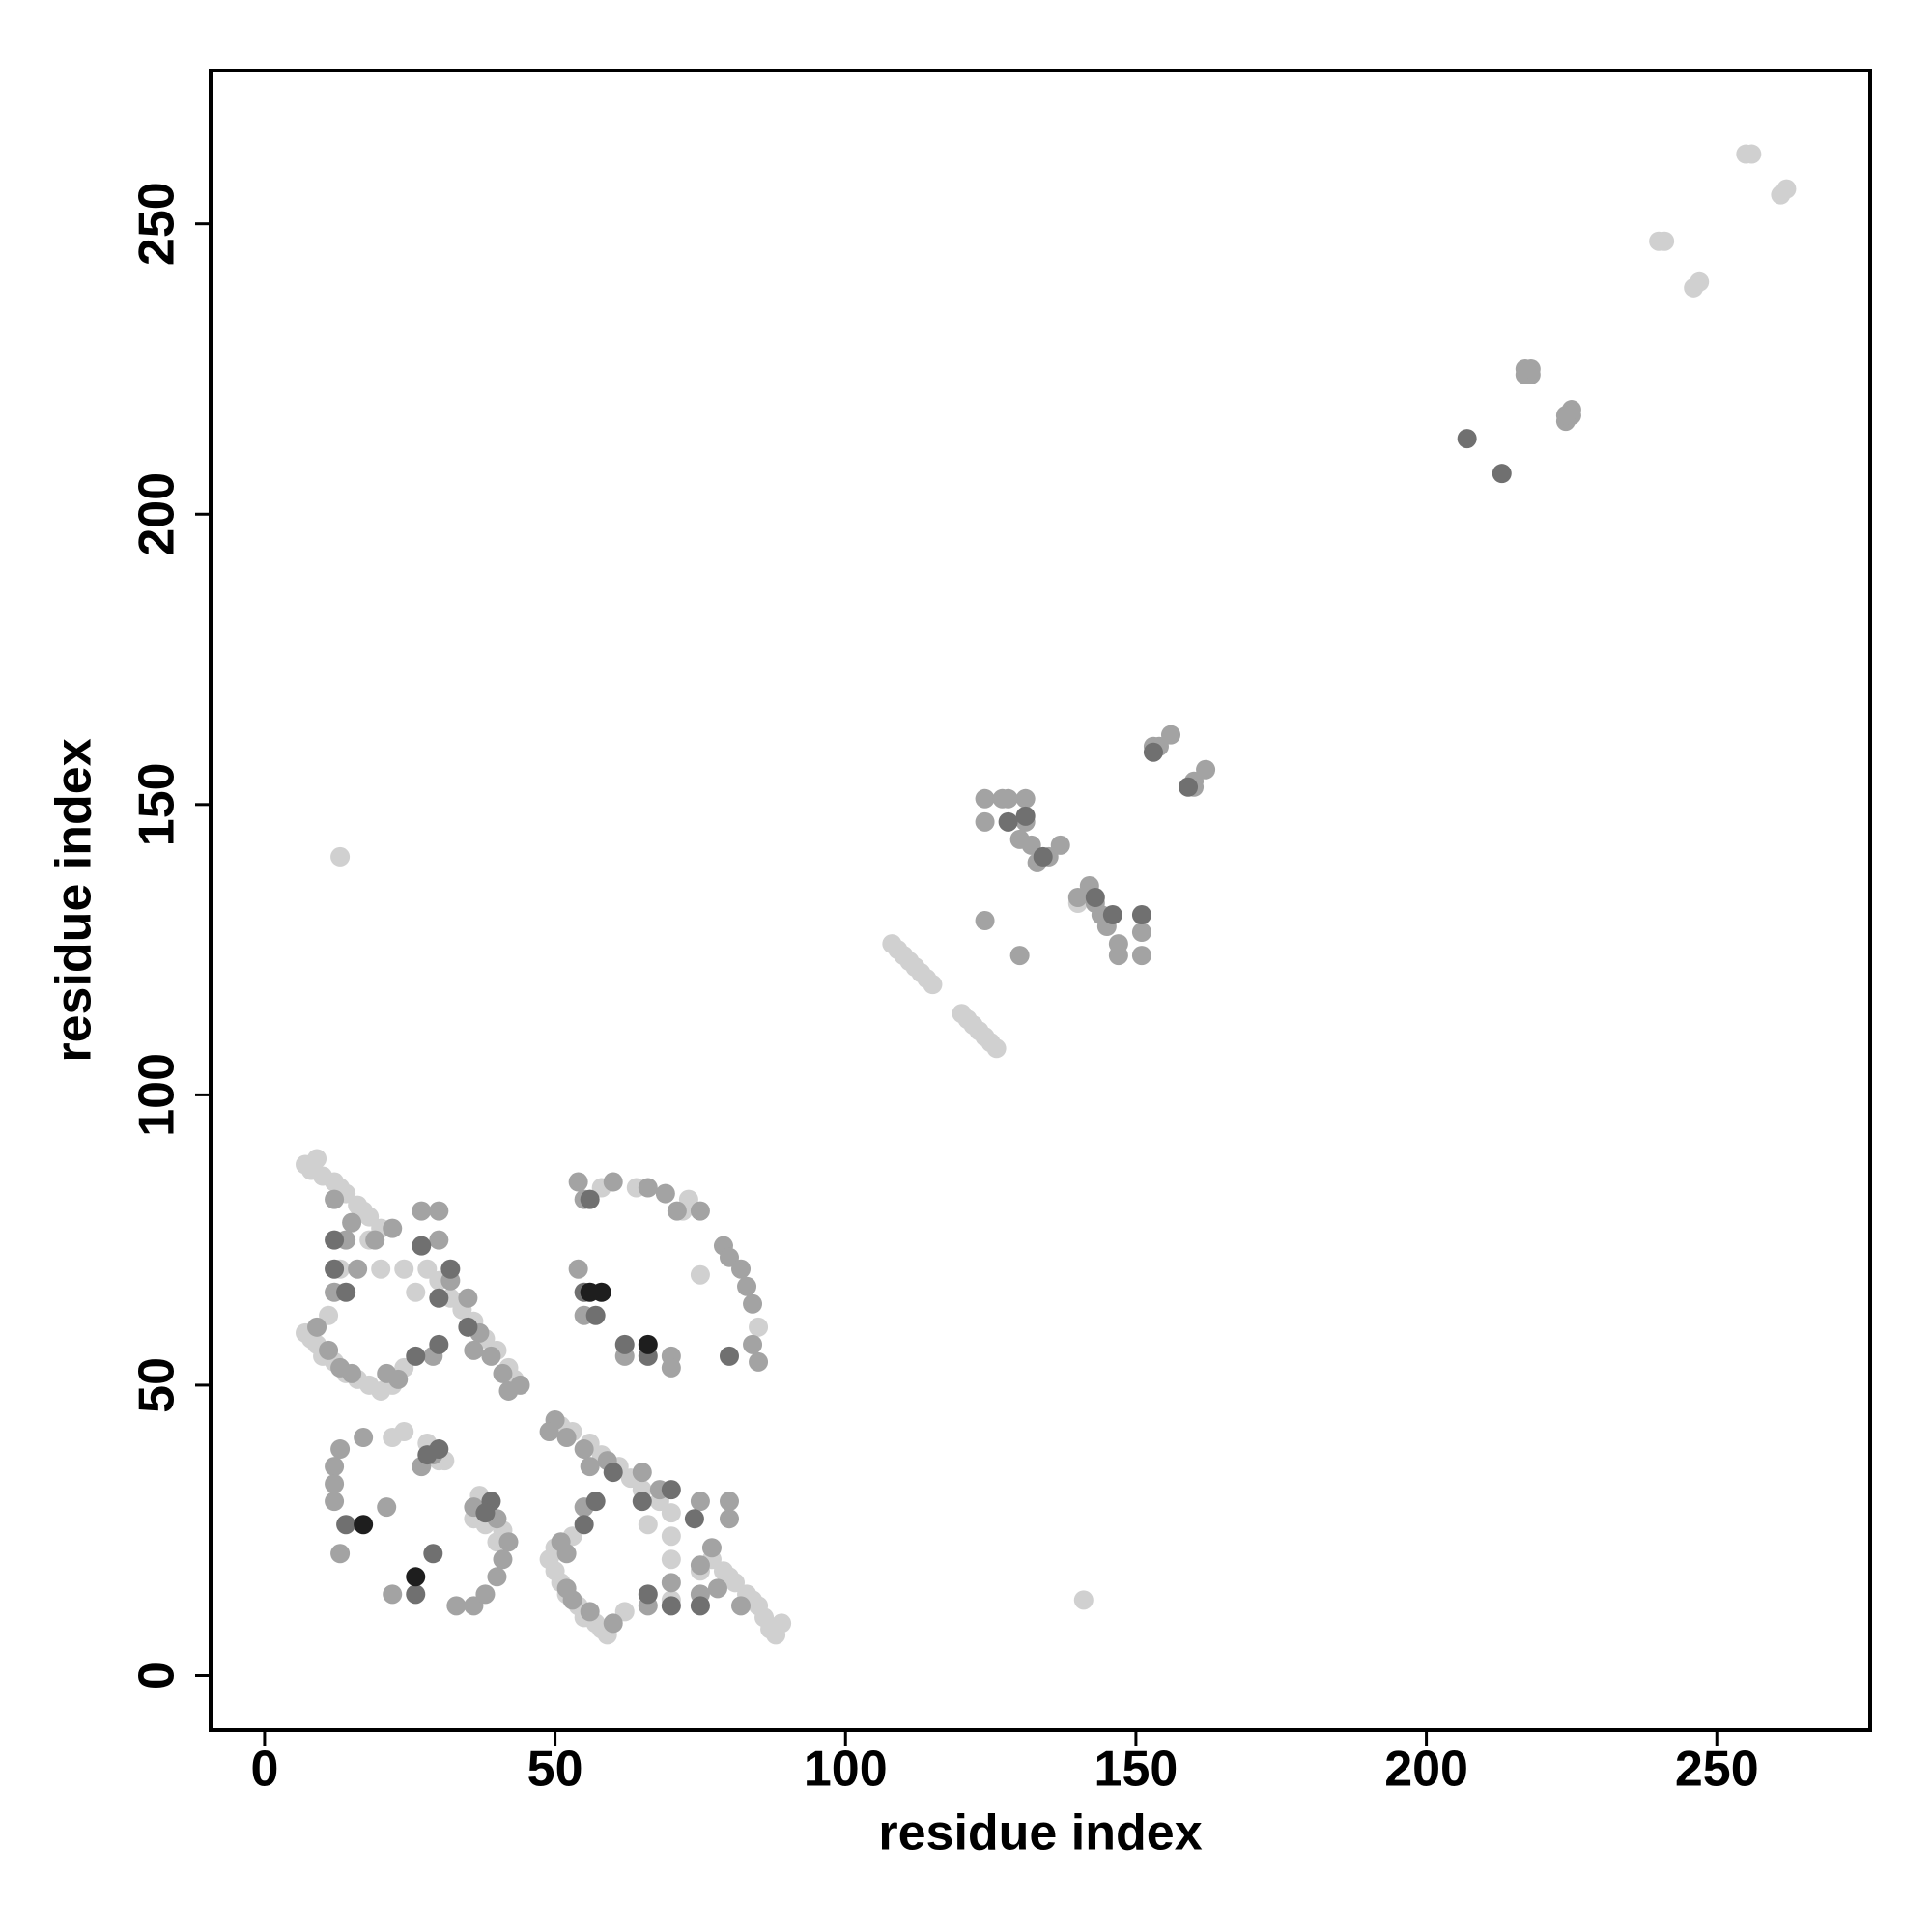 The height and width of the screenshot is (1932, 1932). What do you see at coordinates (157, 1385) in the screenshot?
I see `y-tick-label: 50` at bounding box center [157, 1385].